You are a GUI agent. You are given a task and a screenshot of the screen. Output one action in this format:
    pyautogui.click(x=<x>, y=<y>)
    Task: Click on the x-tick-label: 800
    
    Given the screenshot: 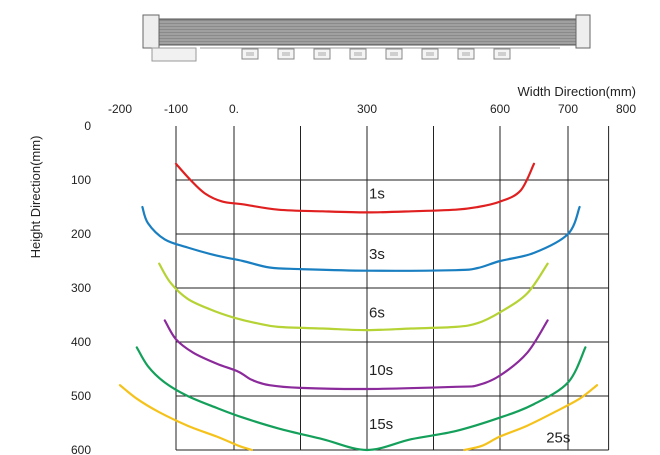 What is the action you would take?
    pyautogui.click(x=626, y=109)
    